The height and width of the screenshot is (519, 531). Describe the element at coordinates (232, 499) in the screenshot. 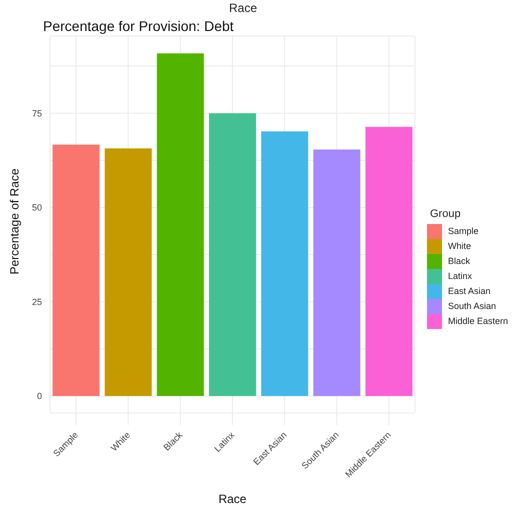

I see `x-axis-title: Race` at that location.